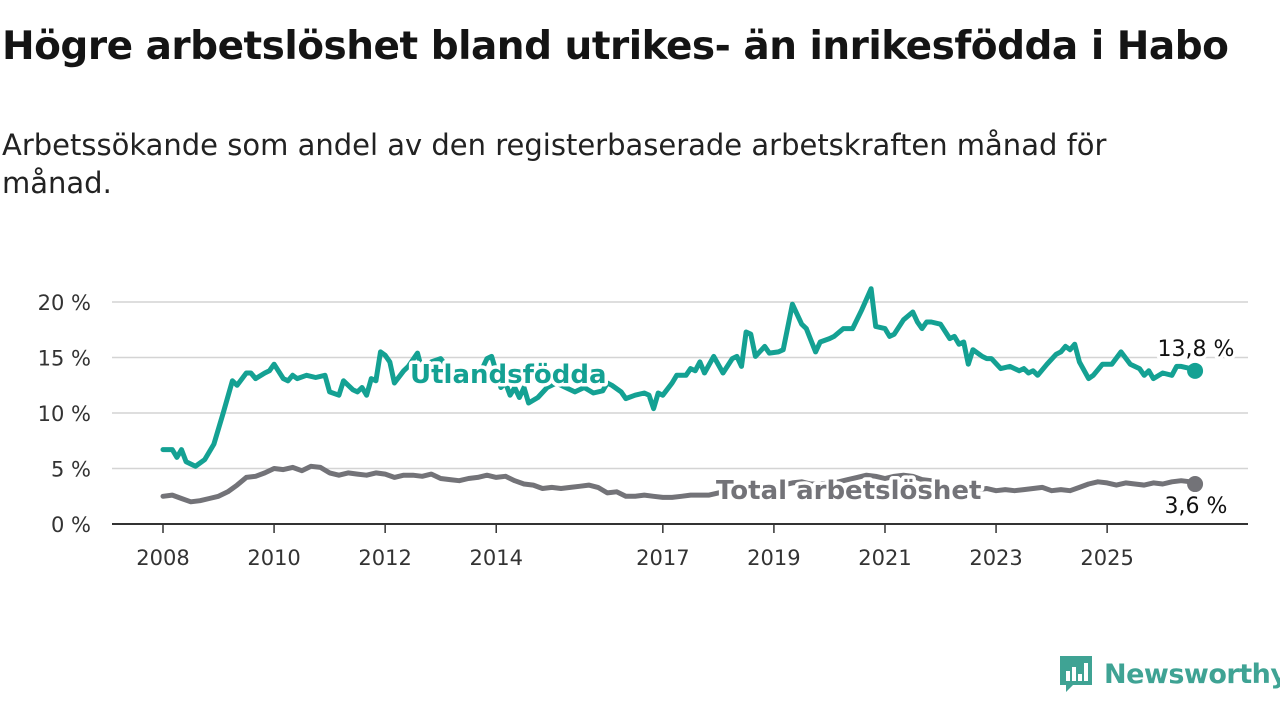 The width and height of the screenshot is (1280, 720). What do you see at coordinates (162, 558) in the screenshot?
I see `x-tick-label: 2008` at bounding box center [162, 558].